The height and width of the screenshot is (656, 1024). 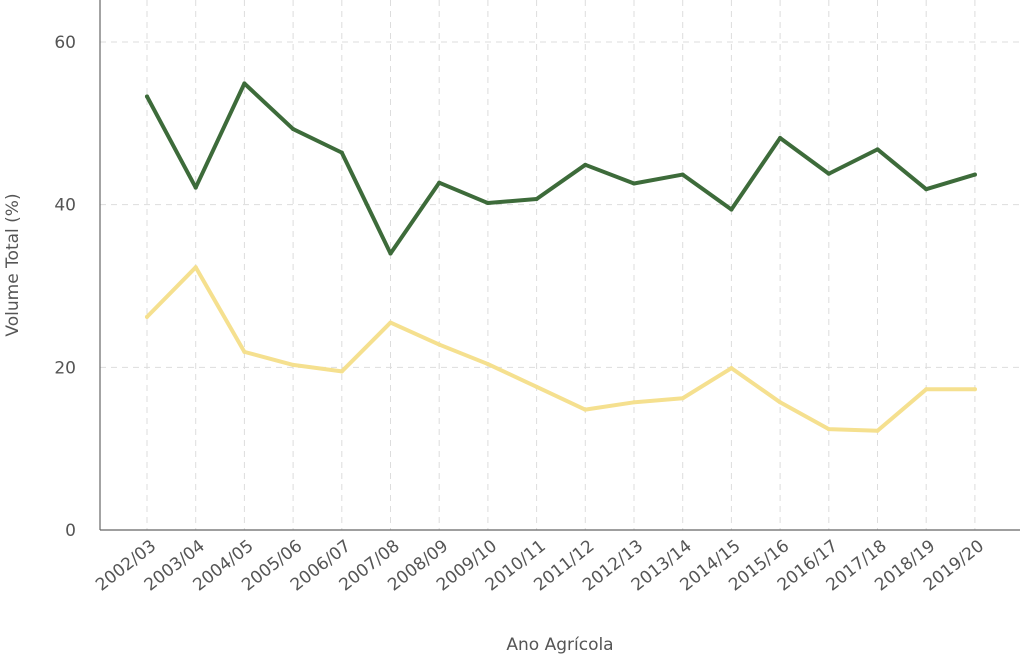 What do you see at coordinates (65, 43) in the screenshot?
I see `y-tick-label: 60` at bounding box center [65, 43].